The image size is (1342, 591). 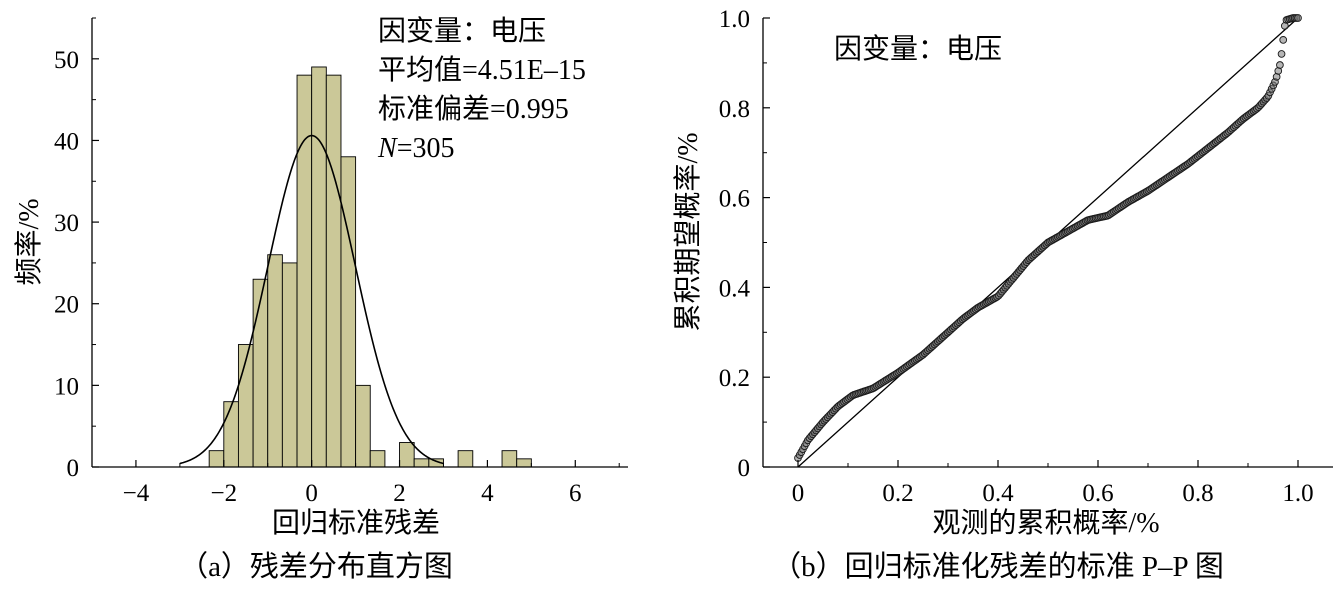 I want to click on normal-curve, so click(x=311, y=299).